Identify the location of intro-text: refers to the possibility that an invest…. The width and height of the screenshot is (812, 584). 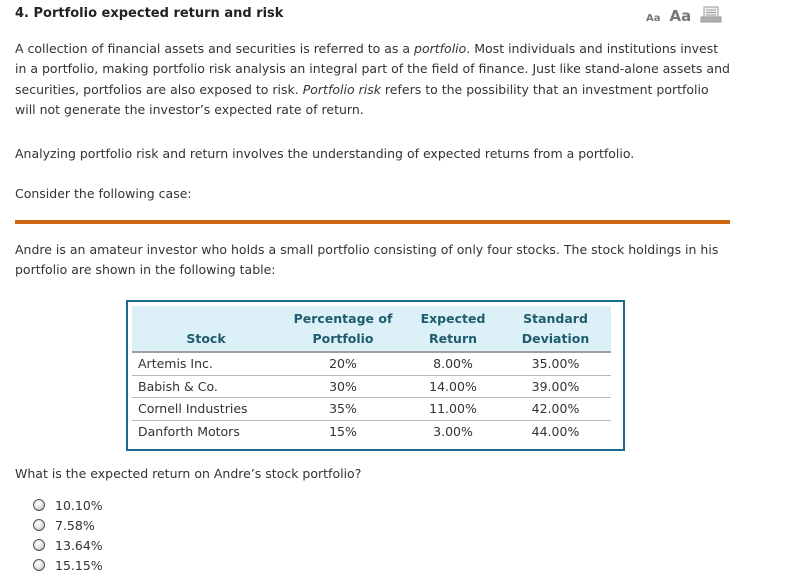
(362, 99).